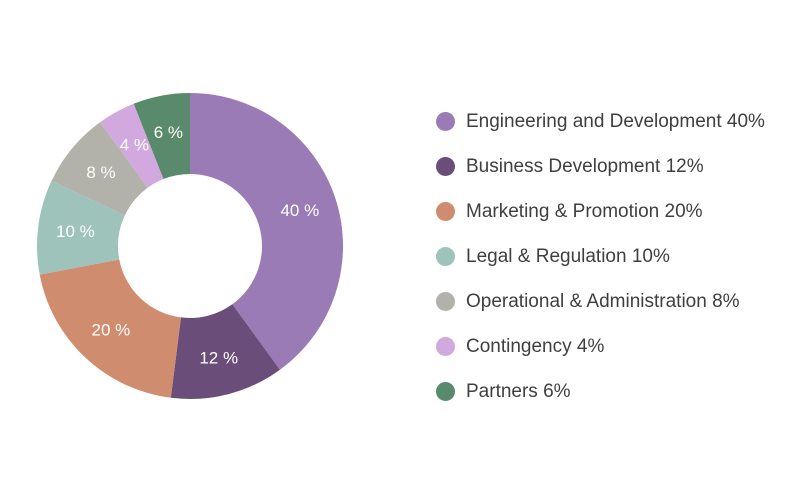  I want to click on legend-item: Marketing & Promotion 20%, so click(600, 211).